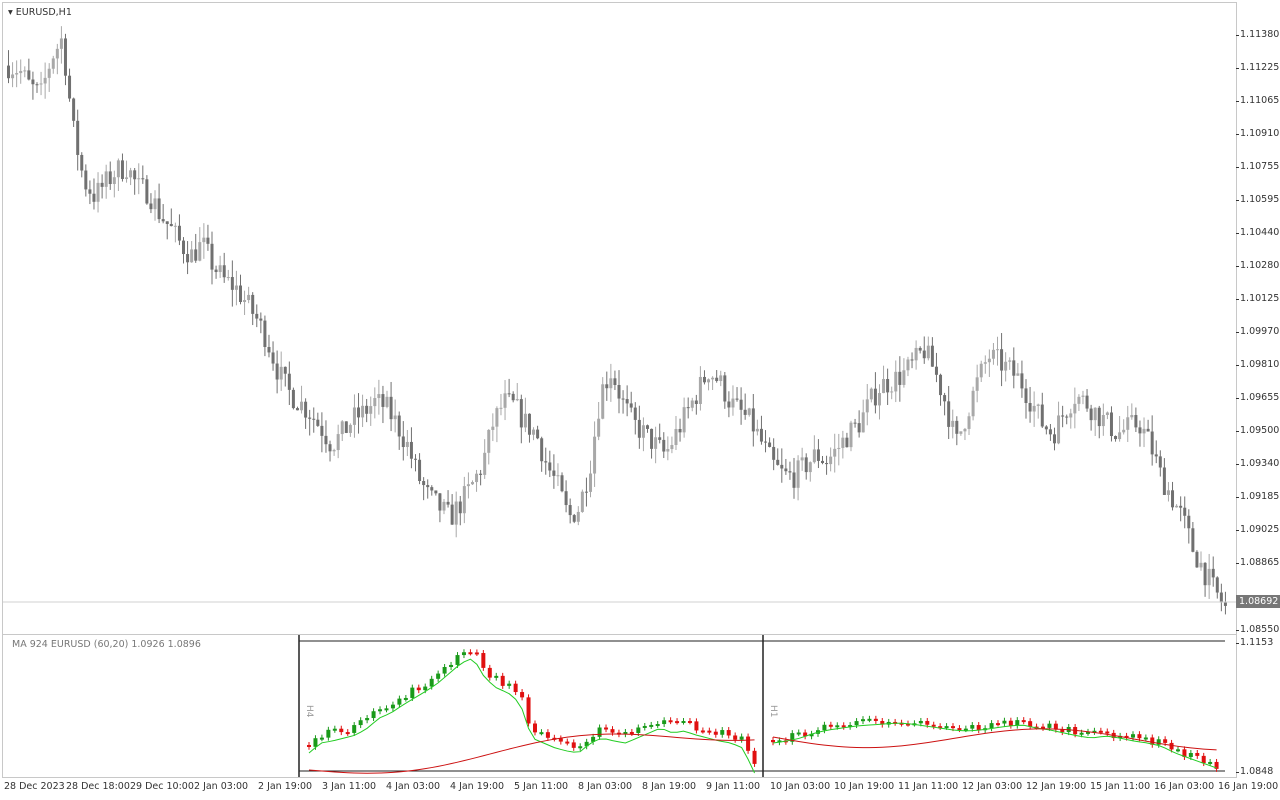  What do you see at coordinates (1257, 67) in the screenshot?
I see `price-tick: 1.11225` at bounding box center [1257, 67].